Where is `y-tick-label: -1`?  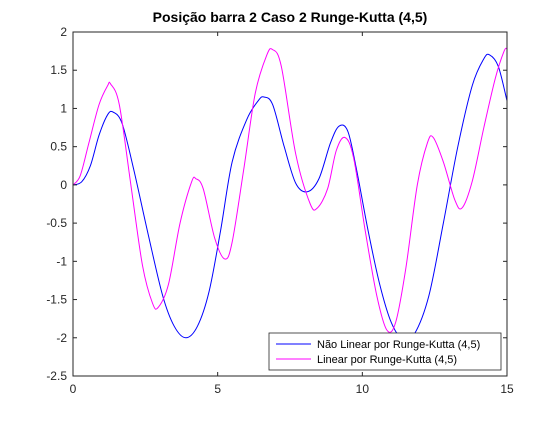 y-tick-label: -1 is located at coordinates (61, 261).